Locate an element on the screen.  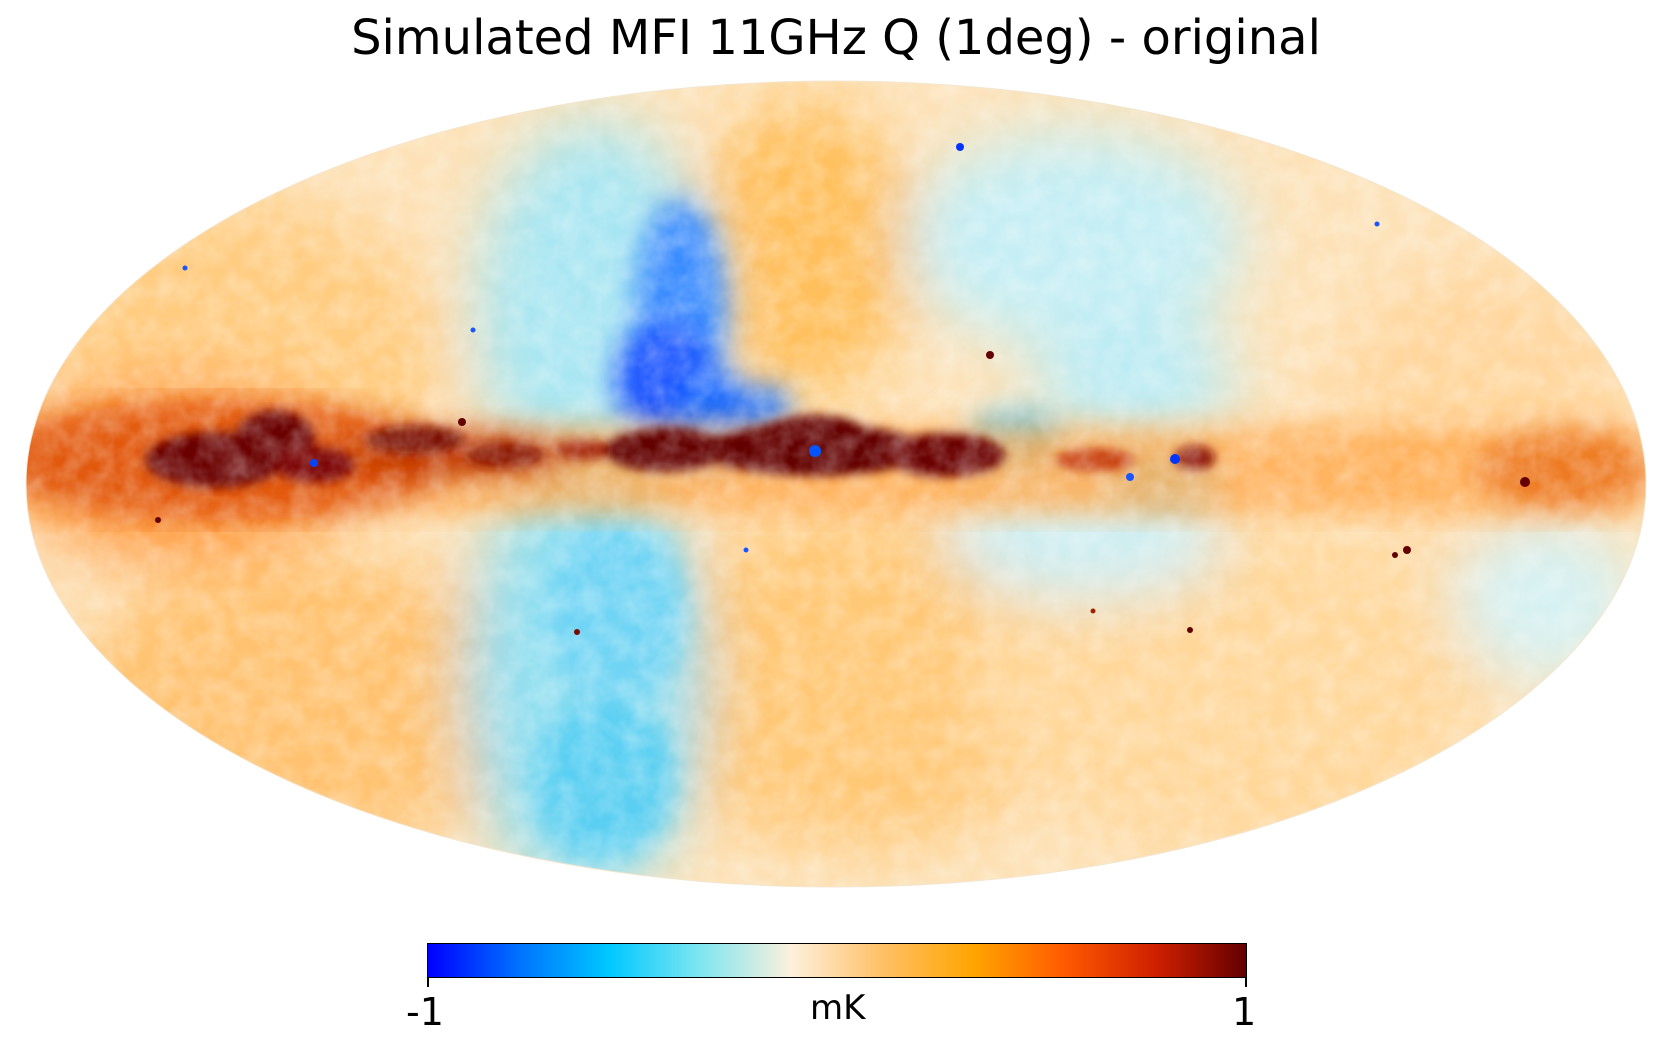
colorbar-tick-max is located at coordinates (1246, 982).